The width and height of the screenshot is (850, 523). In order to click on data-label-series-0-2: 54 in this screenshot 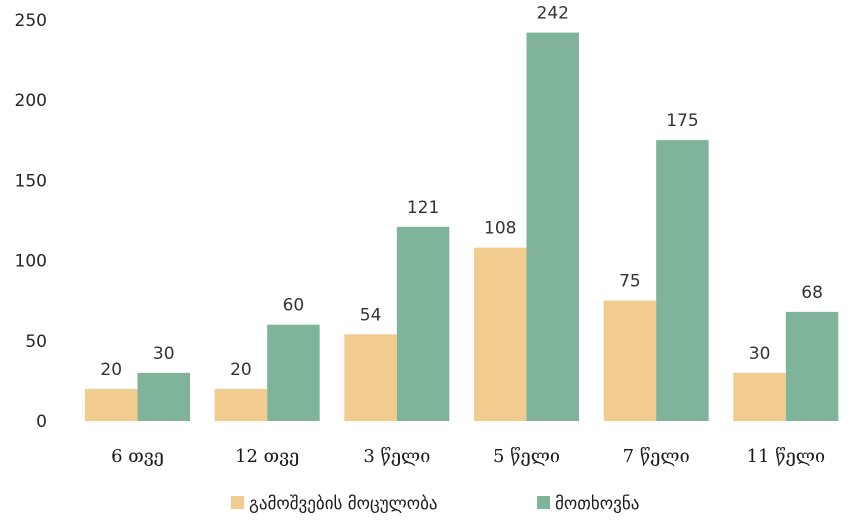, I will do `click(371, 315)`.